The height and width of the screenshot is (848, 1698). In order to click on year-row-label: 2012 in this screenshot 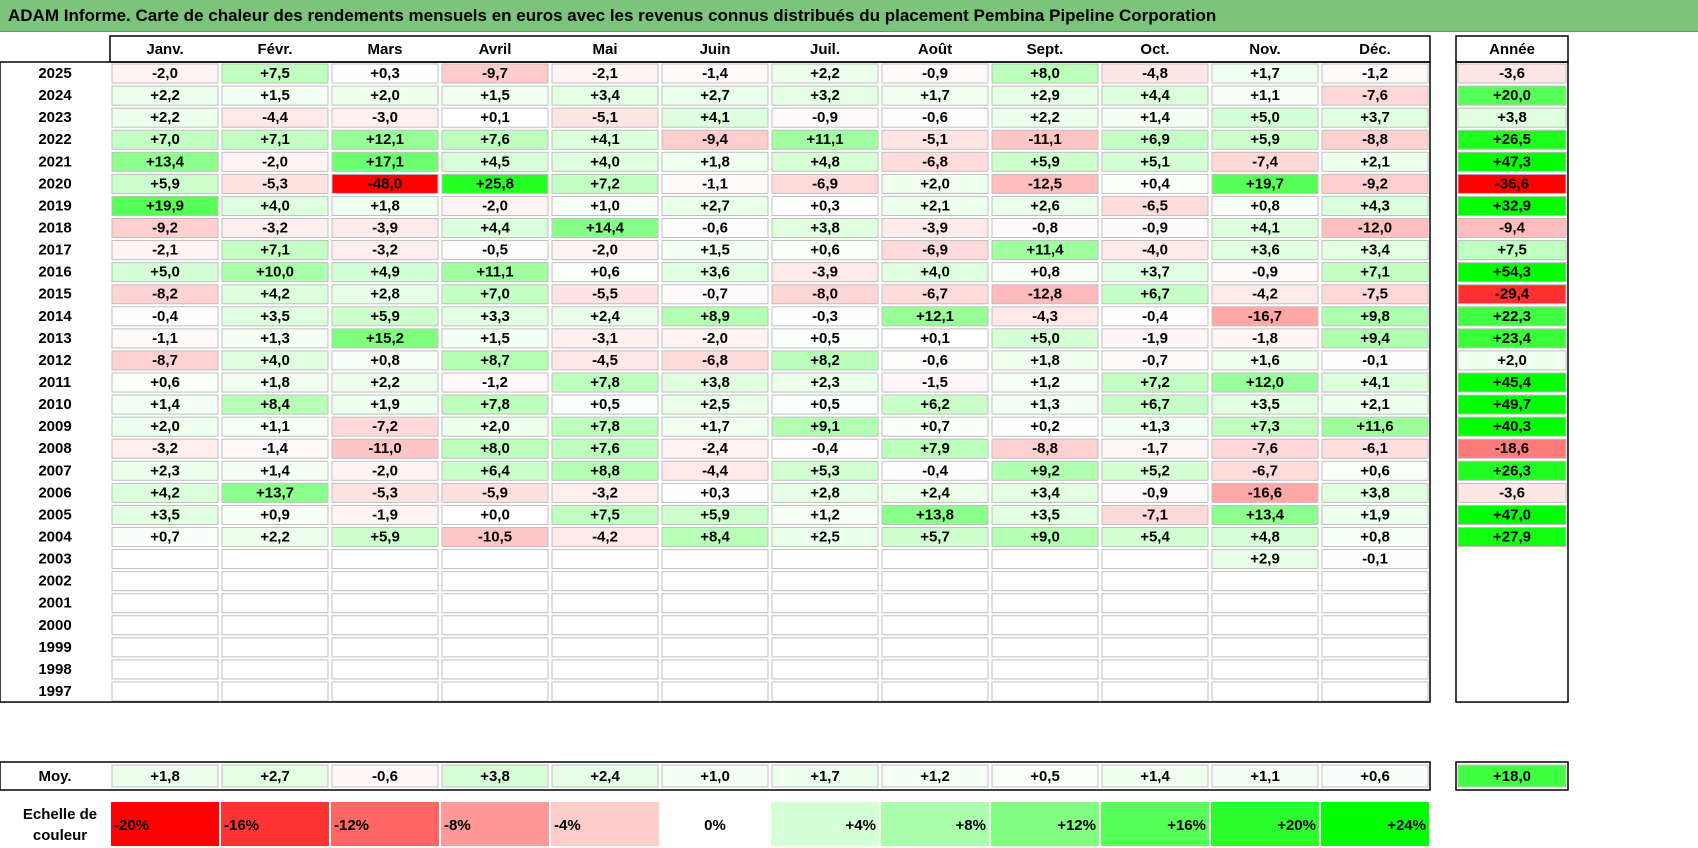, I will do `click(54, 360)`.